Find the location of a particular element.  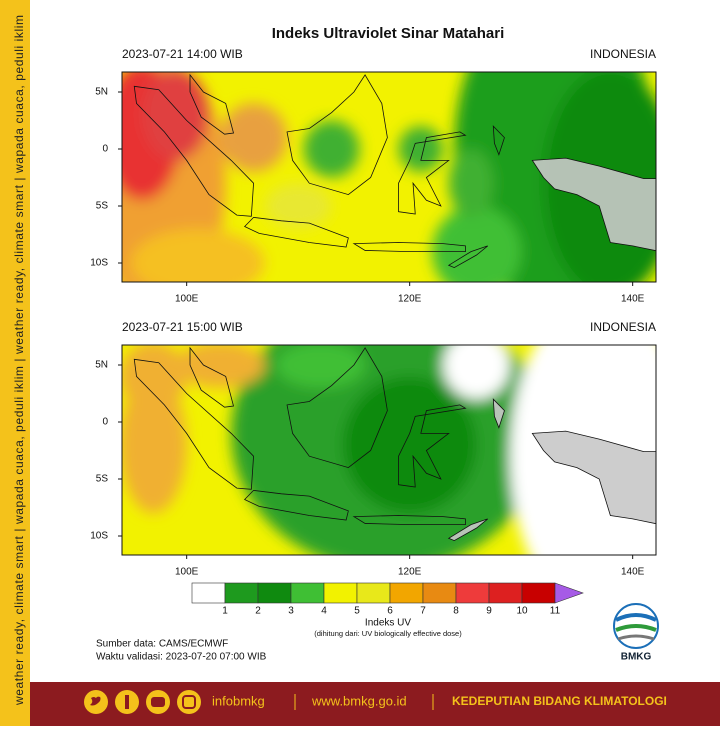

colorbar-tick-label: 11 is located at coordinates (555, 611).